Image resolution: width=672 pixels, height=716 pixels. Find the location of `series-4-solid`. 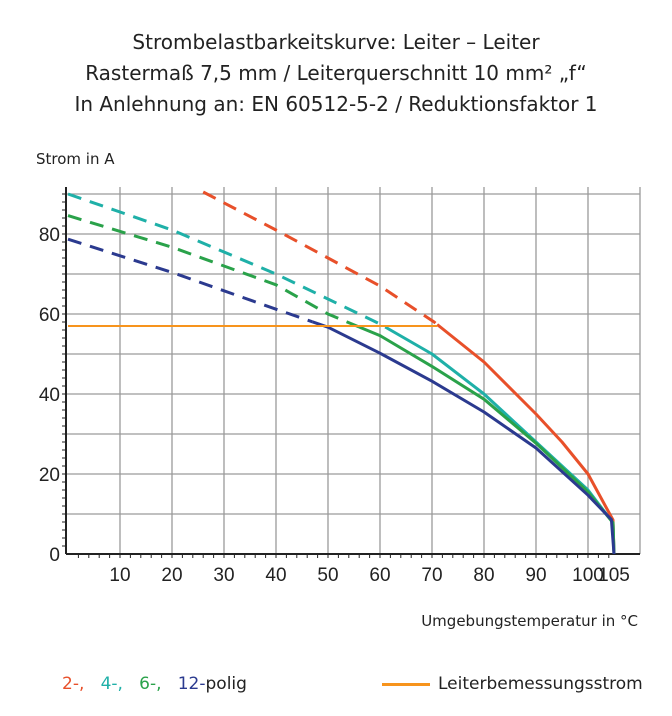

series-4-solid is located at coordinates (500, 439).